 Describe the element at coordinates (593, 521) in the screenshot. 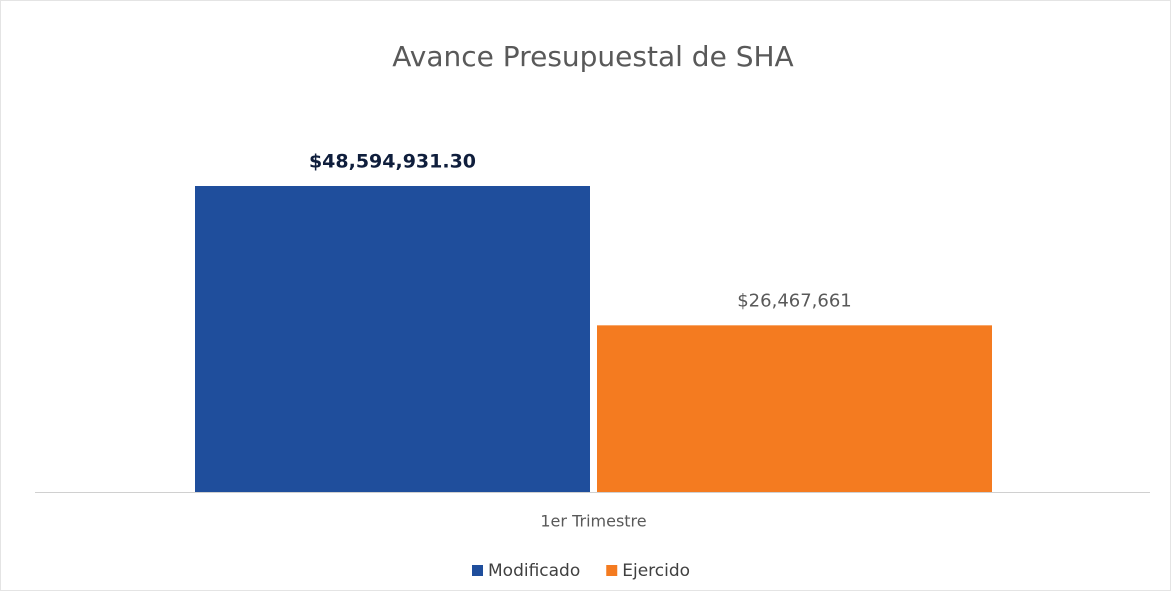

I see `x-tick-label: 1er Trimestre` at that location.